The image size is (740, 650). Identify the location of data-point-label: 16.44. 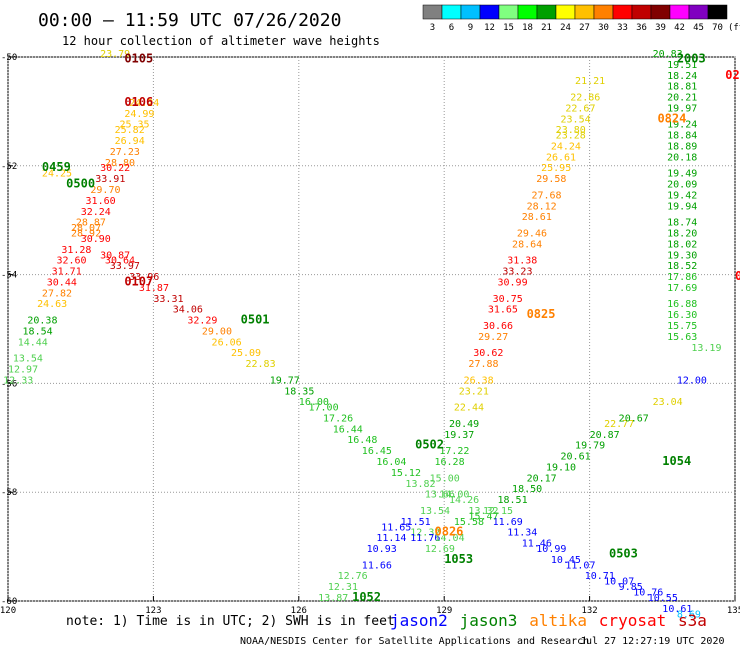
(348, 429).